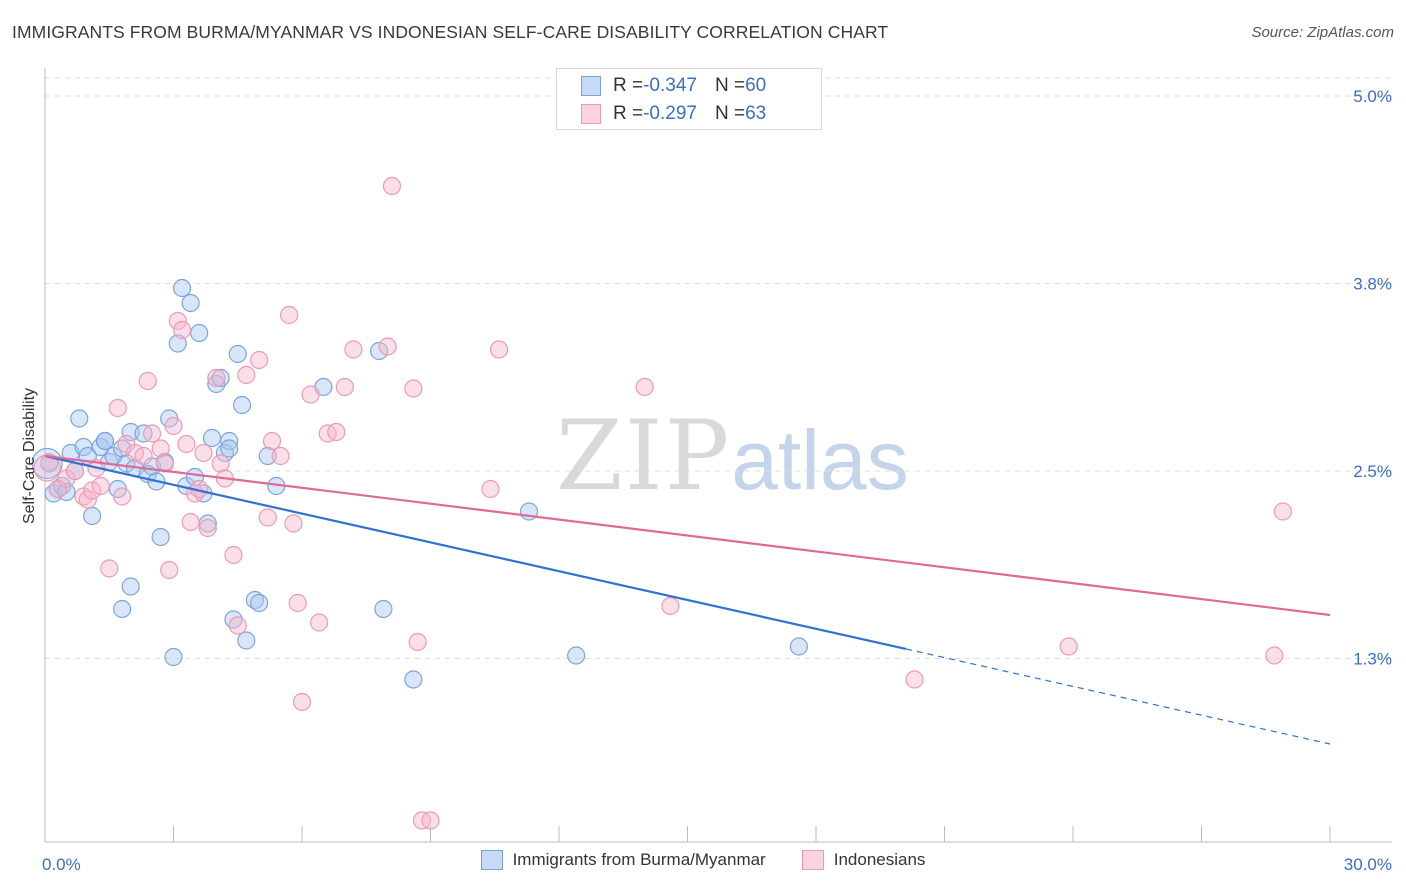  Describe the element at coordinates (812, 860) in the screenshot. I see `legend-swatch-indonesians` at that location.